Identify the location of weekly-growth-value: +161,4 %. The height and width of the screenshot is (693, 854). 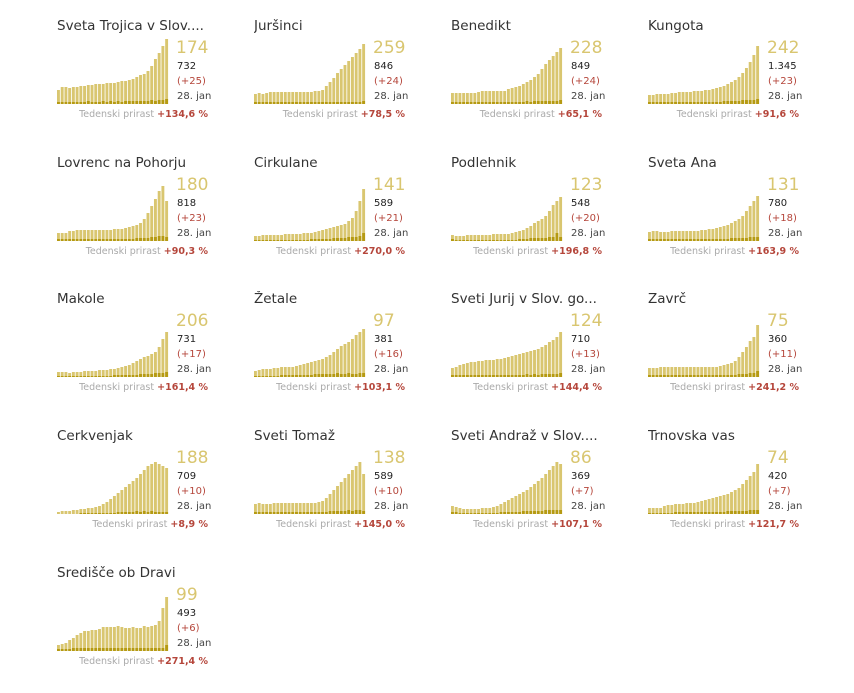
(182, 387).